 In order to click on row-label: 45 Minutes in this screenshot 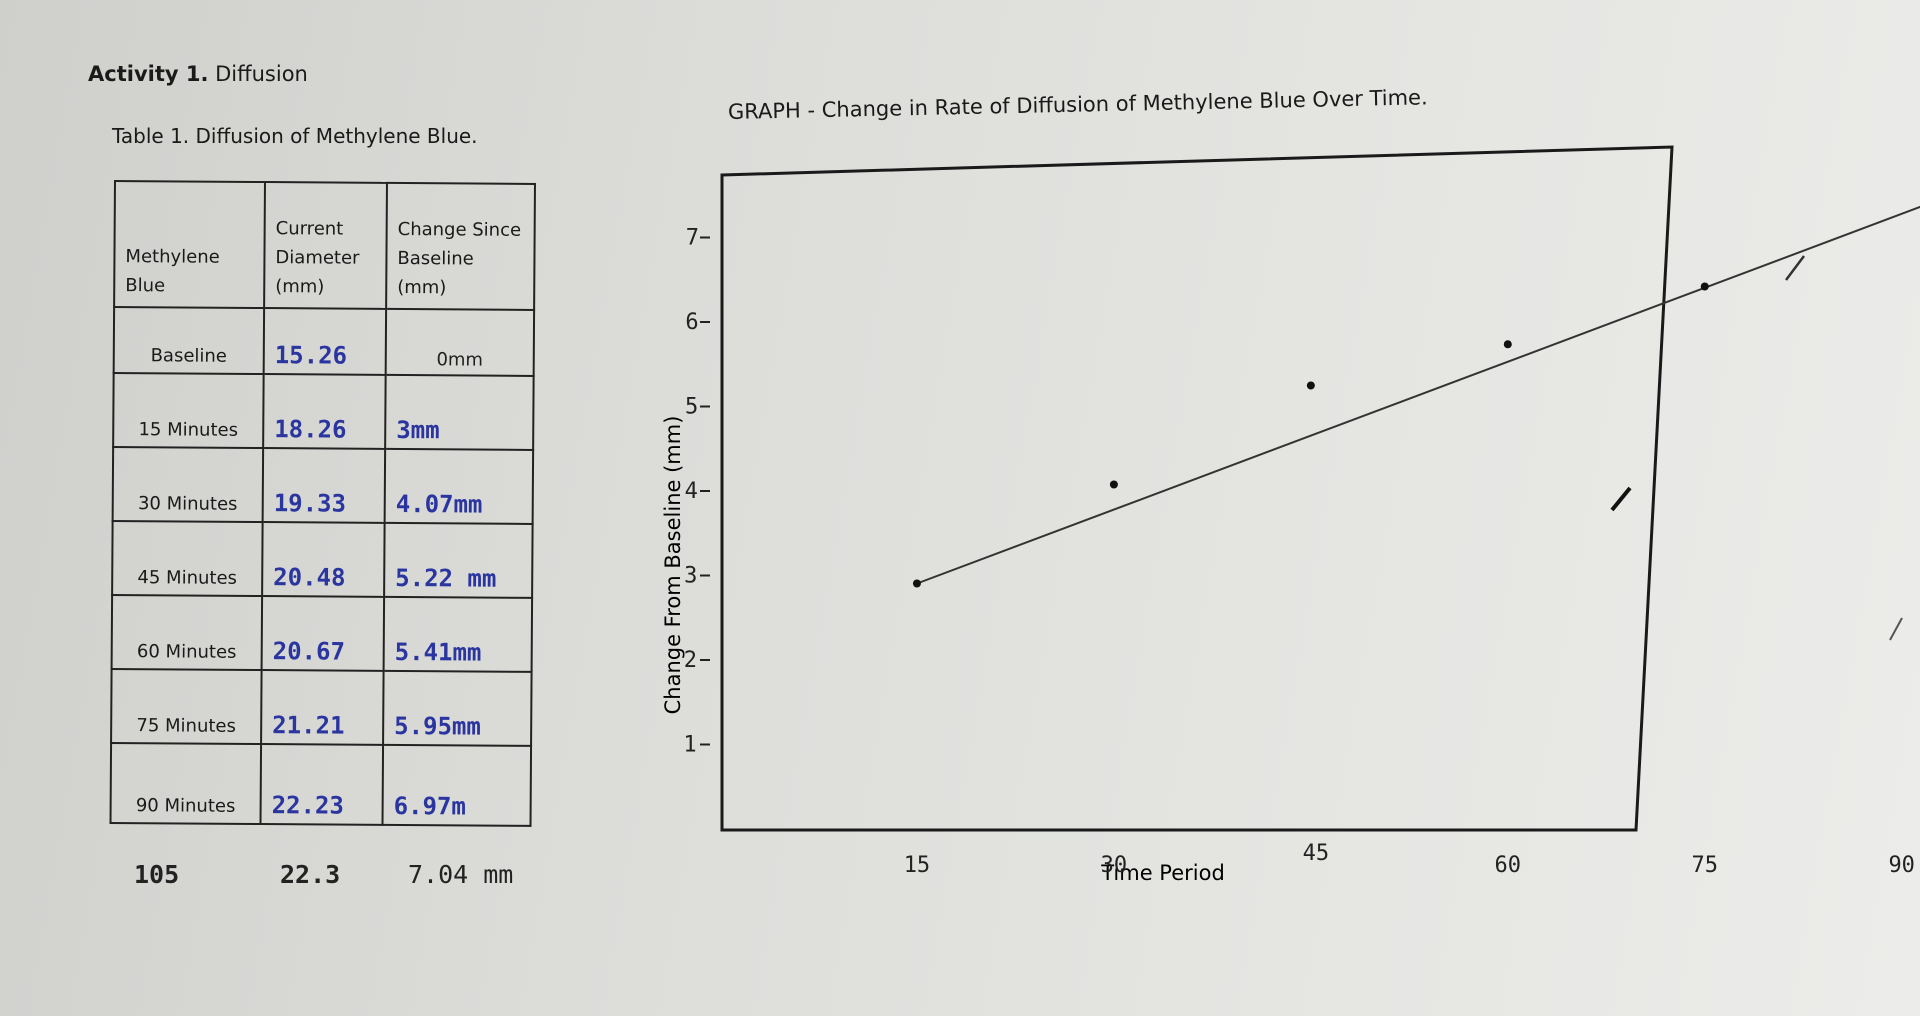, I will do `click(187, 558)`.